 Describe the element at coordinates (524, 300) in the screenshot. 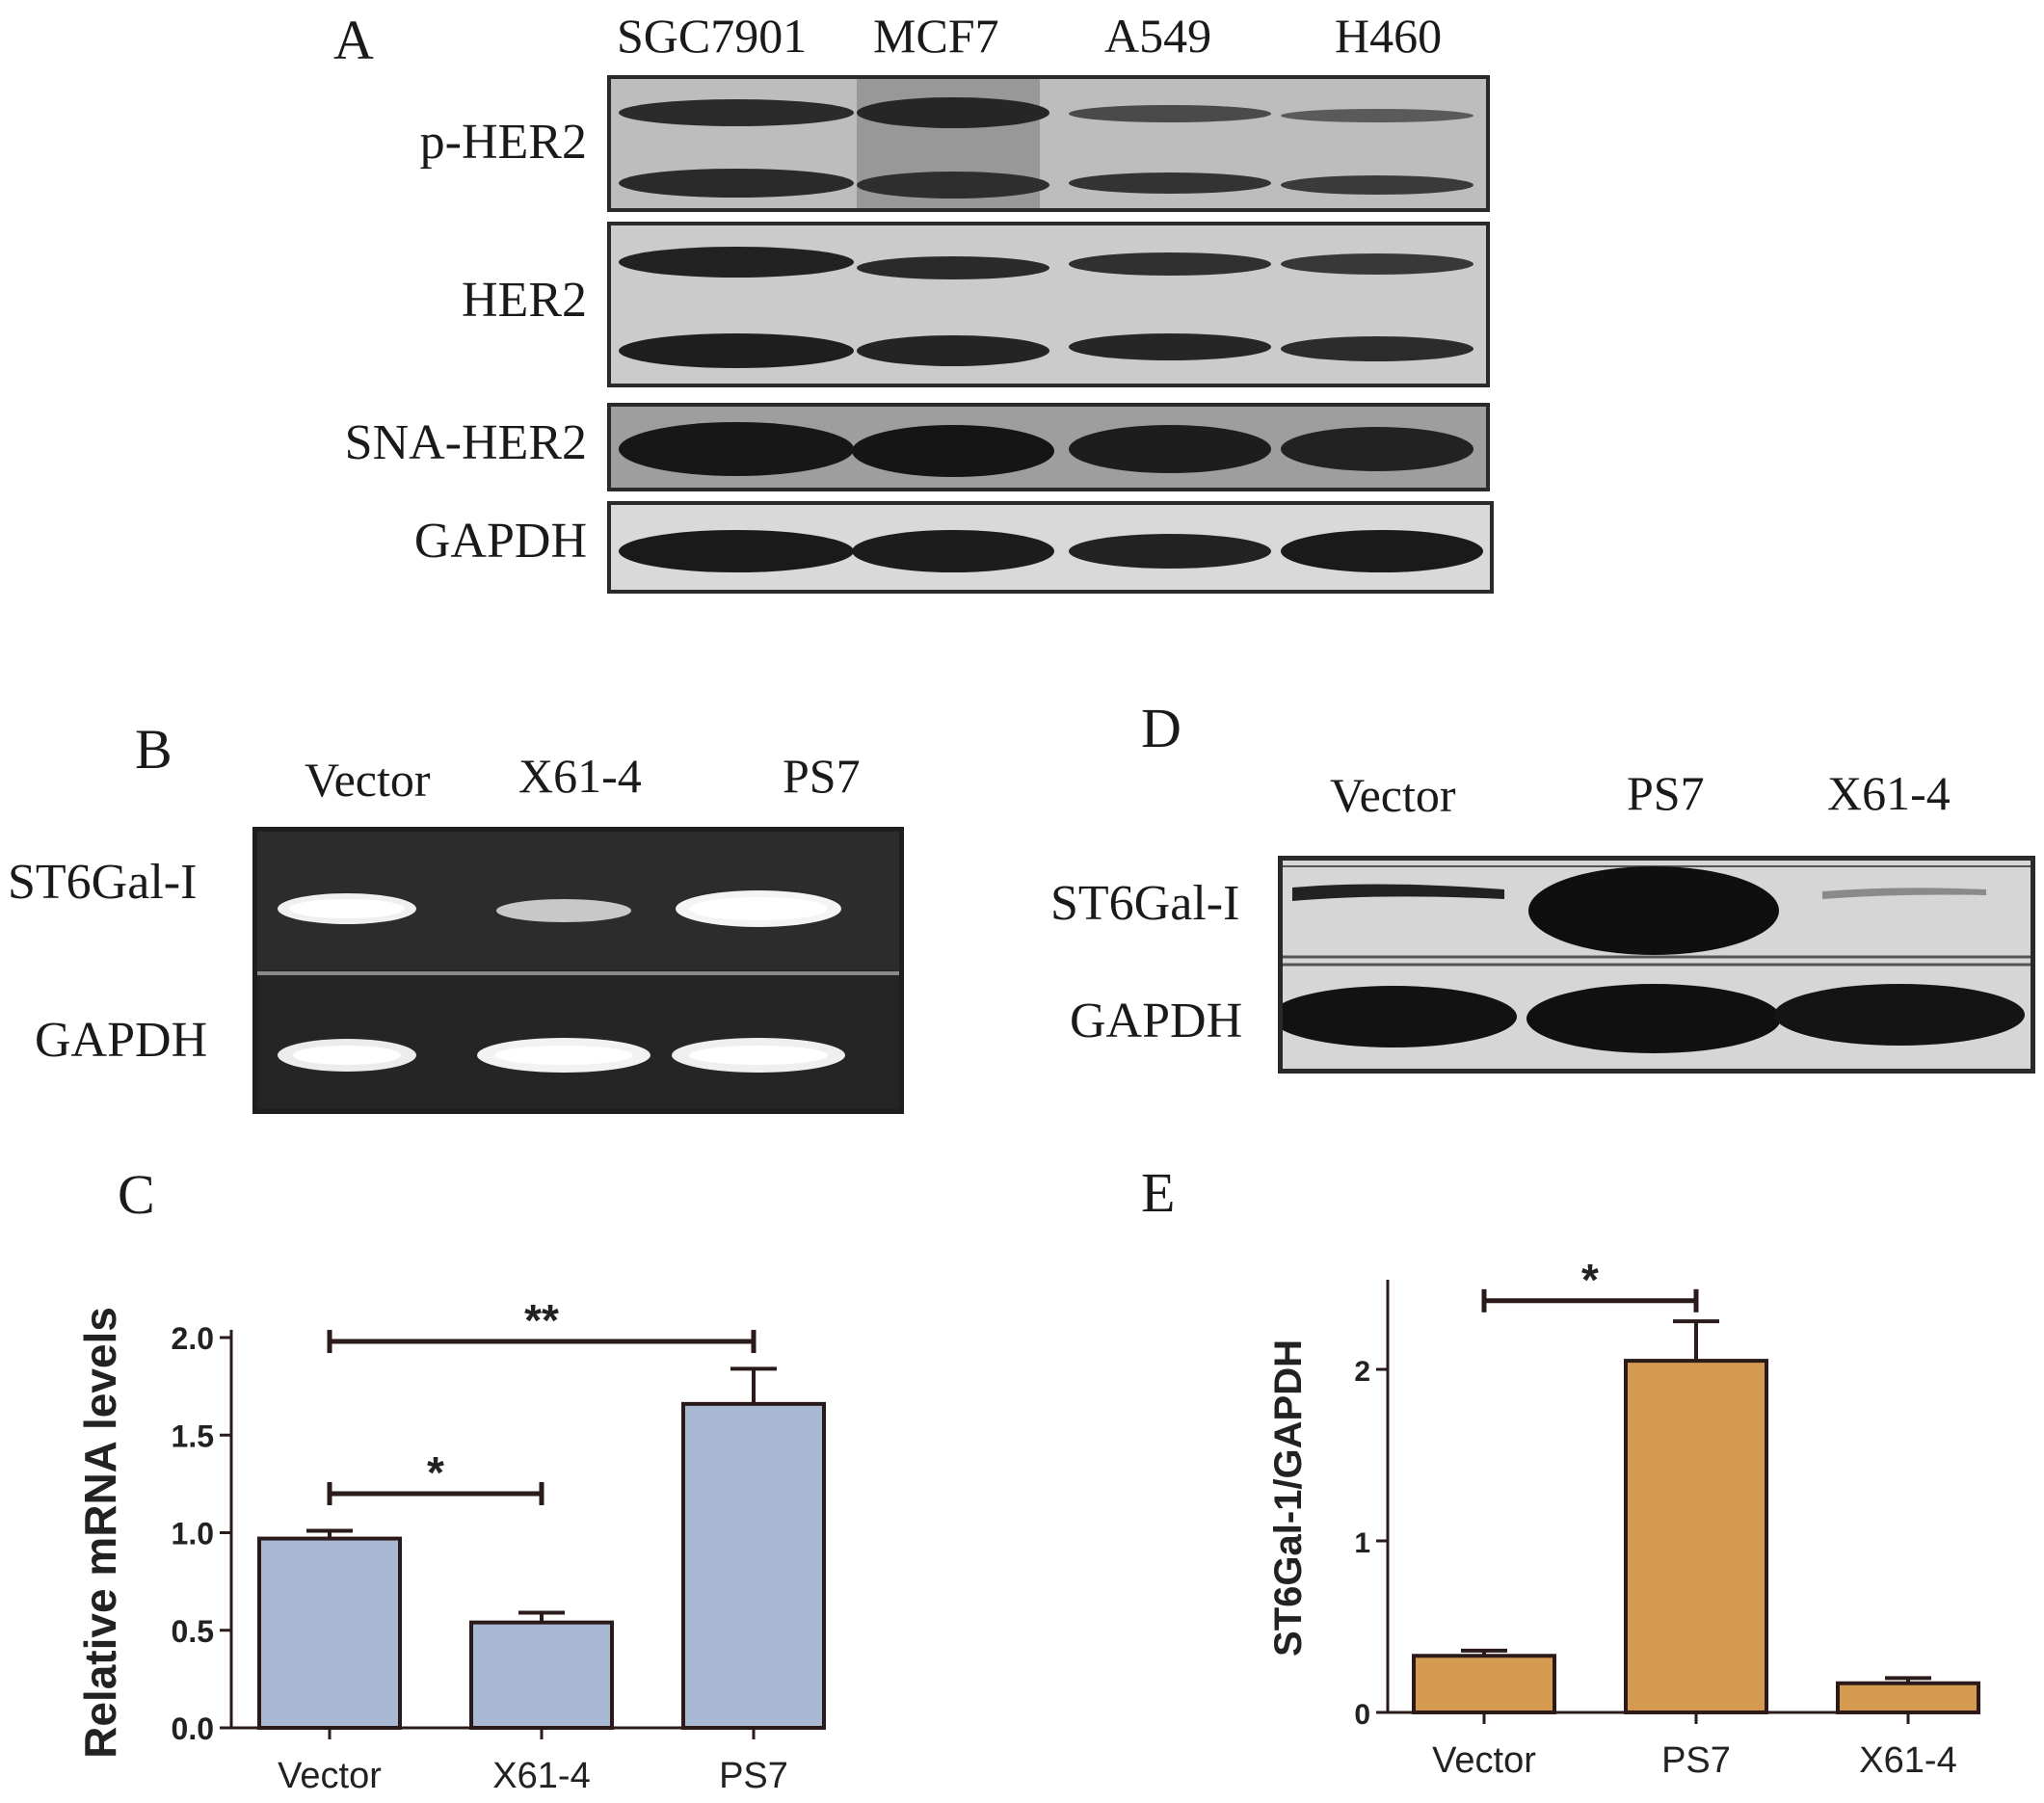

I see `row-label-her2: HER2` at that location.